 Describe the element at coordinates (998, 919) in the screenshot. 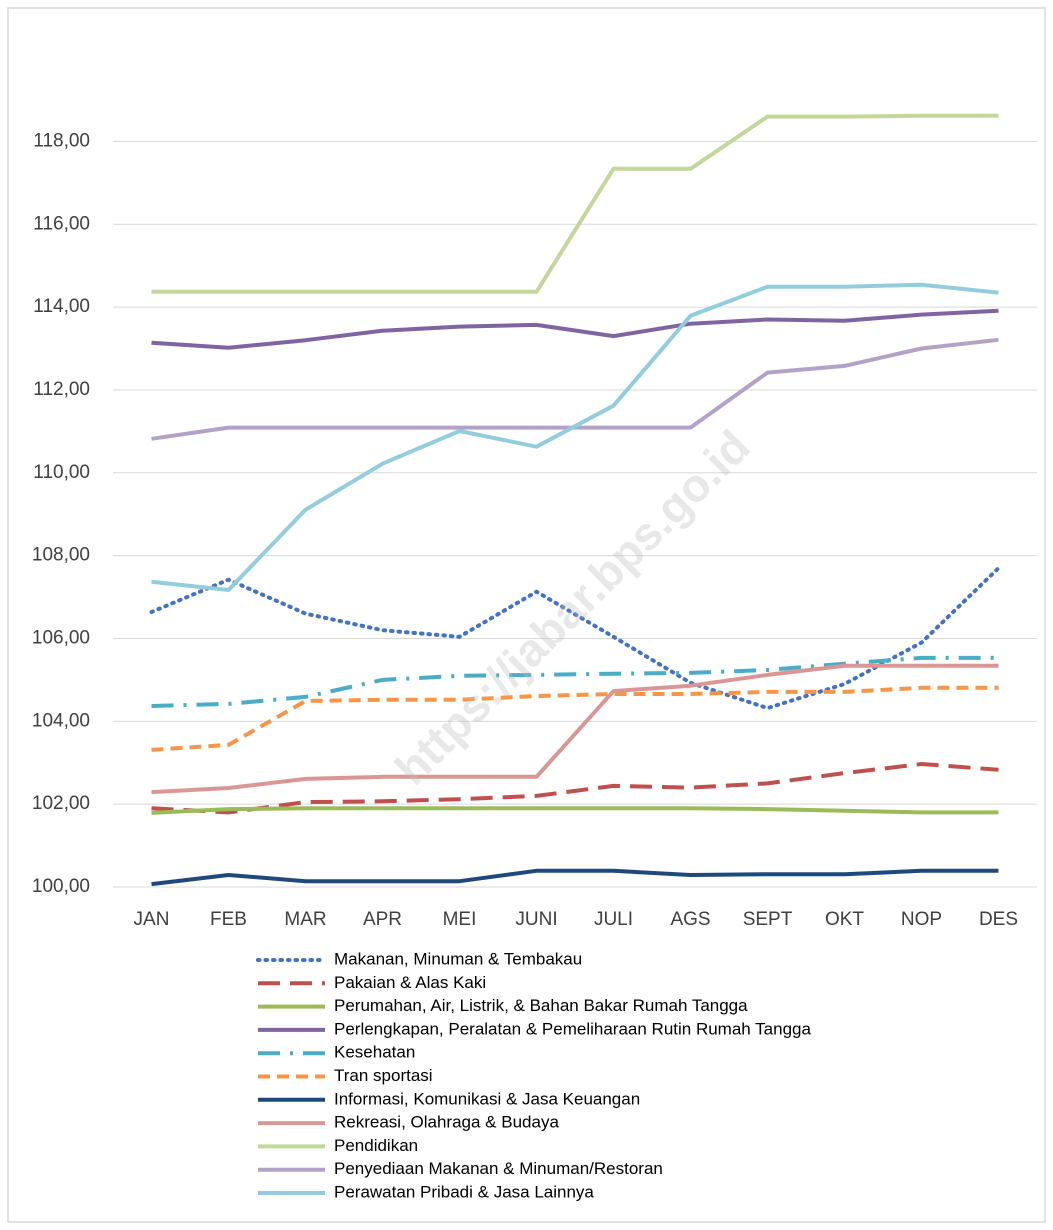

I see `x-tick-label: DES` at that location.